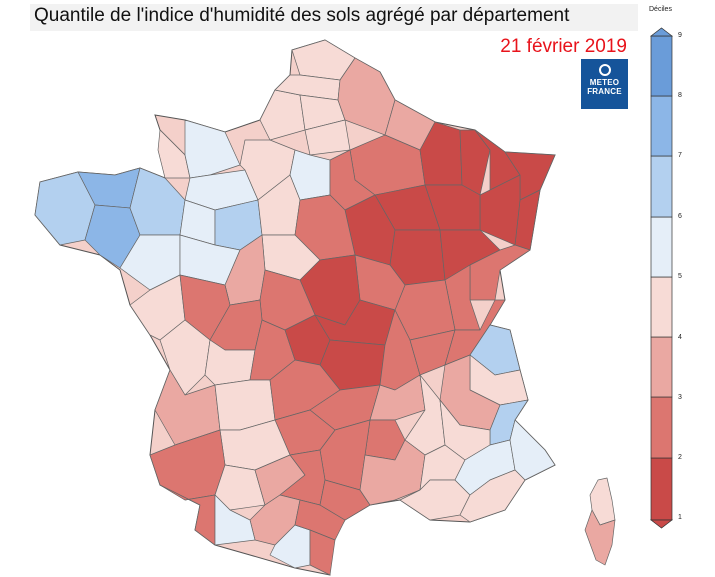 The height and width of the screenshot is (577, 715). I want to click on dept-manche, so click(174, 154).